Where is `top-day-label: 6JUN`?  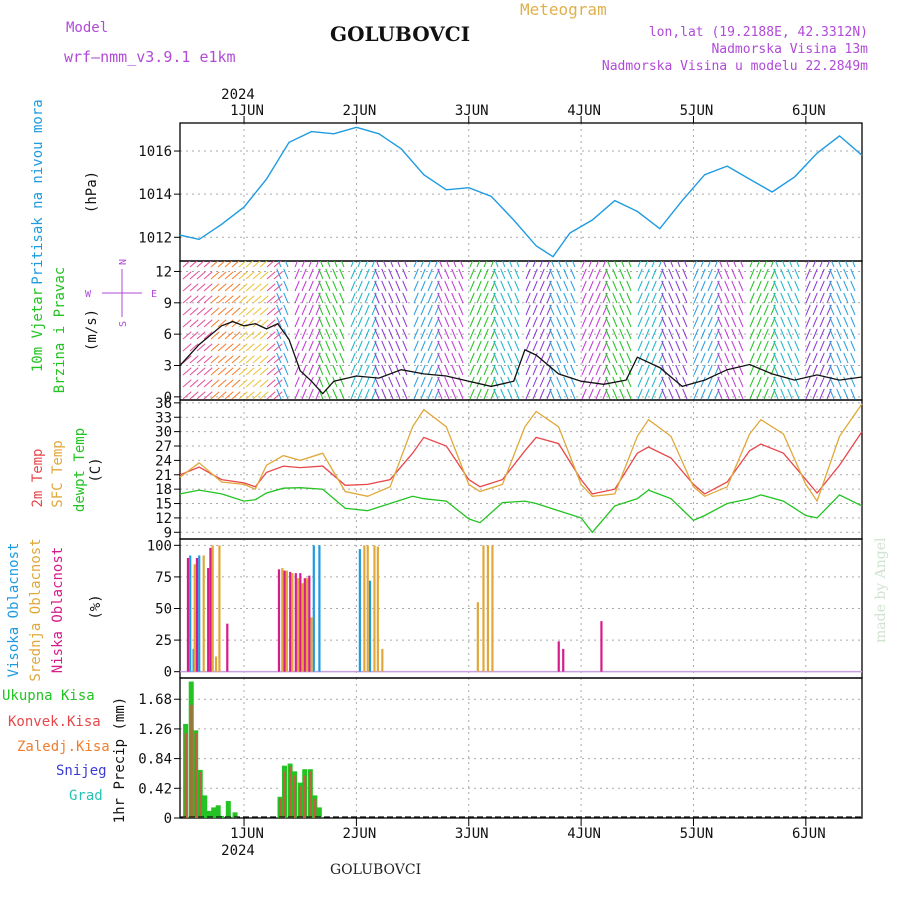
top-day-label: 6JUN is located at coordinates (809, 111).